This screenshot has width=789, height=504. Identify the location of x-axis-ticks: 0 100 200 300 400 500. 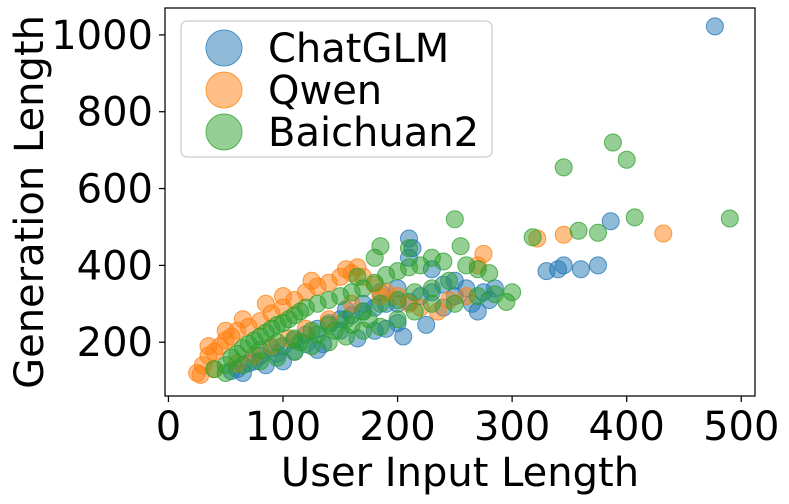
(467, 423).